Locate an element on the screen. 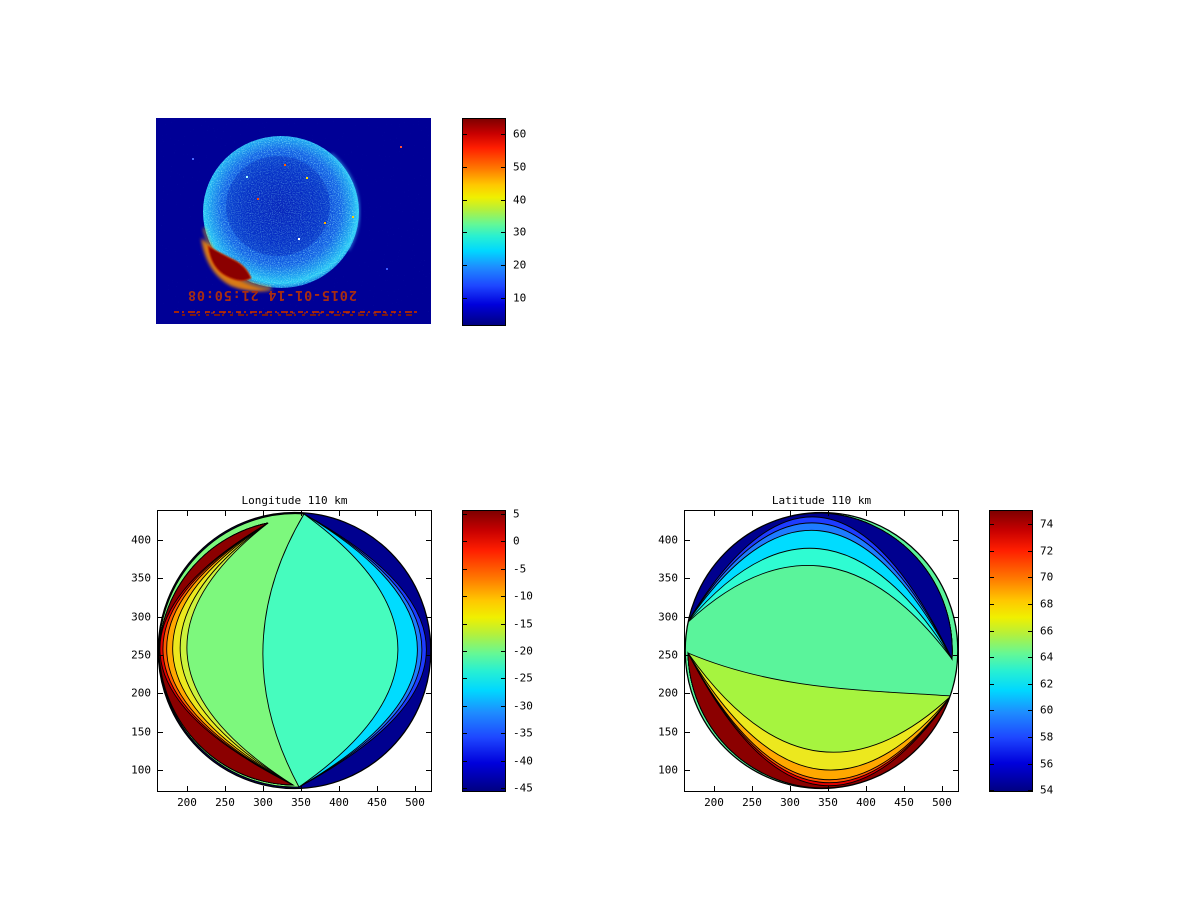 This screenshot has width=1200, height=901. colorbar-tick-label: 62 is located at coordinates (1047, 684).